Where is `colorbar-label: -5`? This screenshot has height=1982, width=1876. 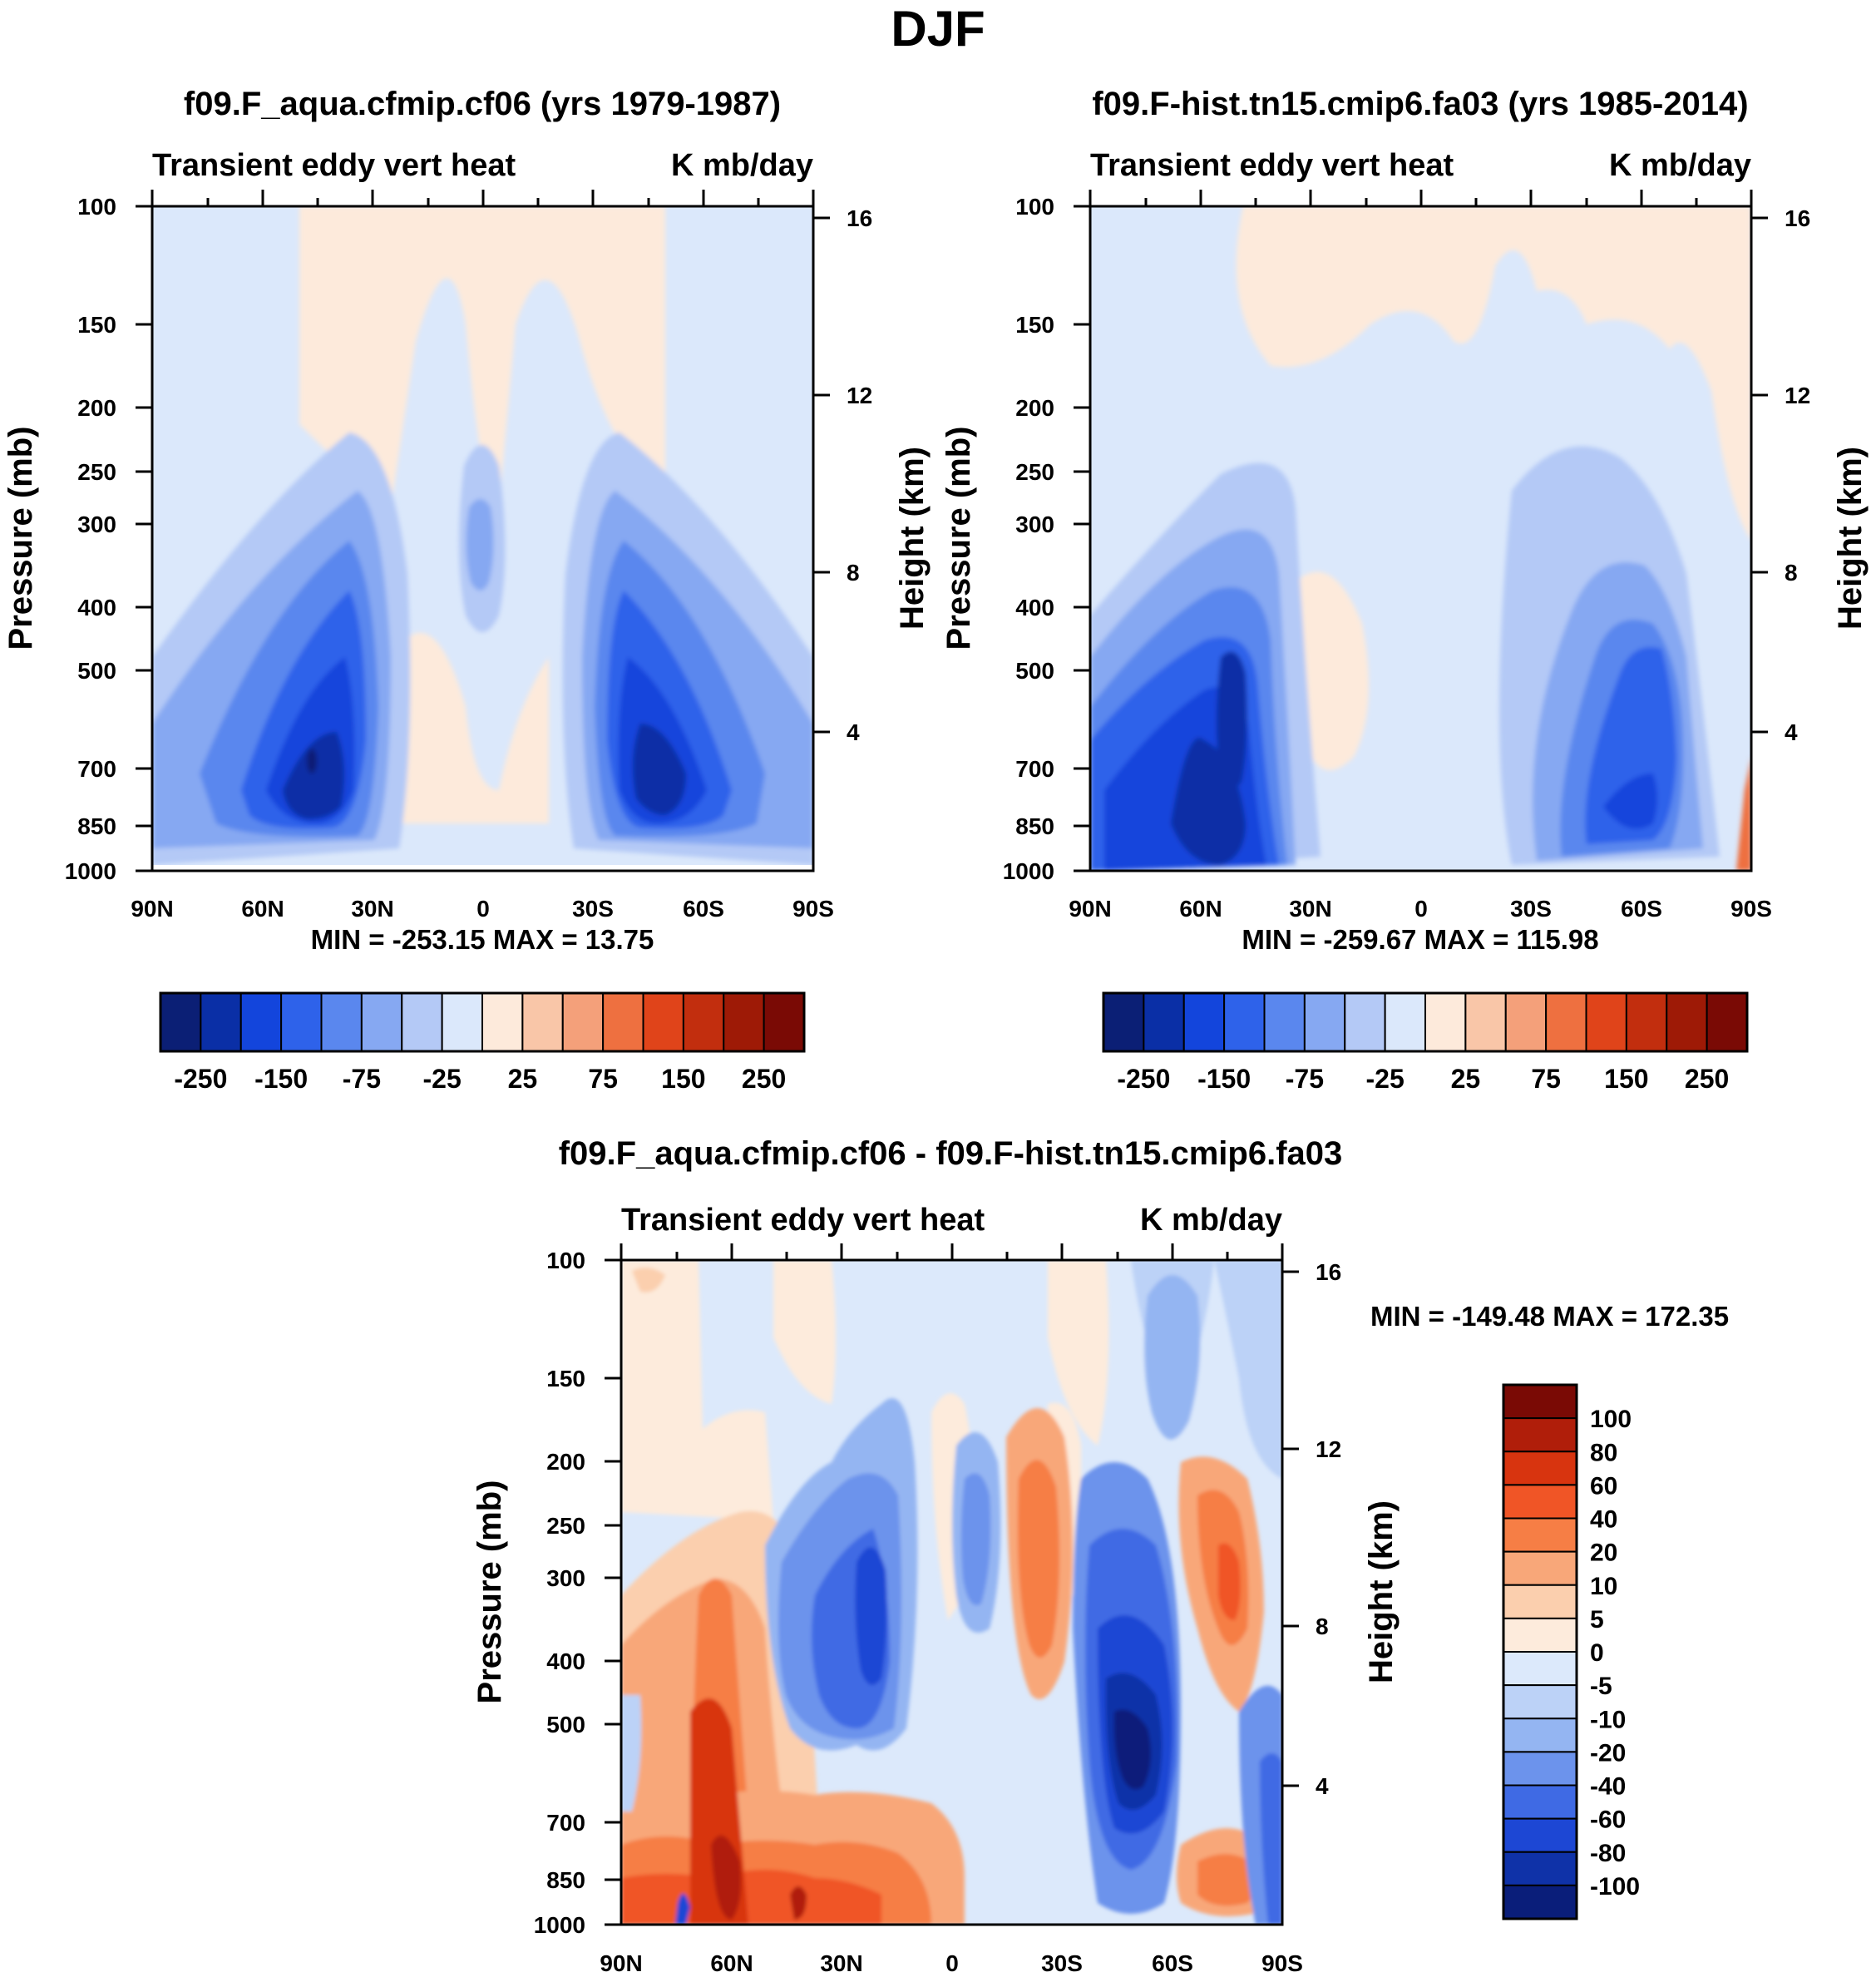 colorbar-label: -5 is located at coordinates (1601, 1686).